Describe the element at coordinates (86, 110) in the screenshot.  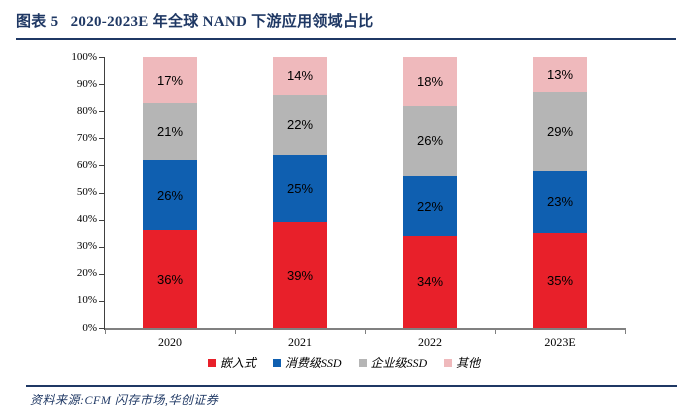
I see `y-tick-label: 80%` at that location.